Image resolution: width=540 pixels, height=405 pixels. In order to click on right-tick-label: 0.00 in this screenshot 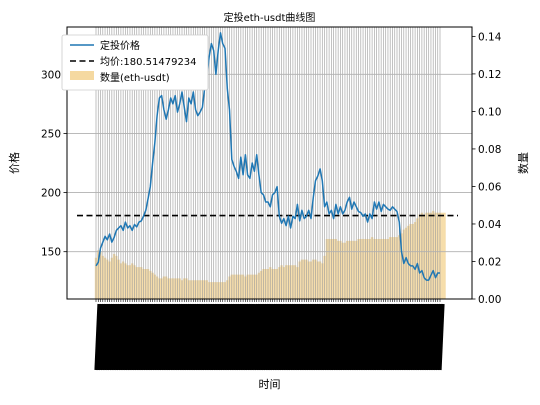, I will do `click(489, 300)`.